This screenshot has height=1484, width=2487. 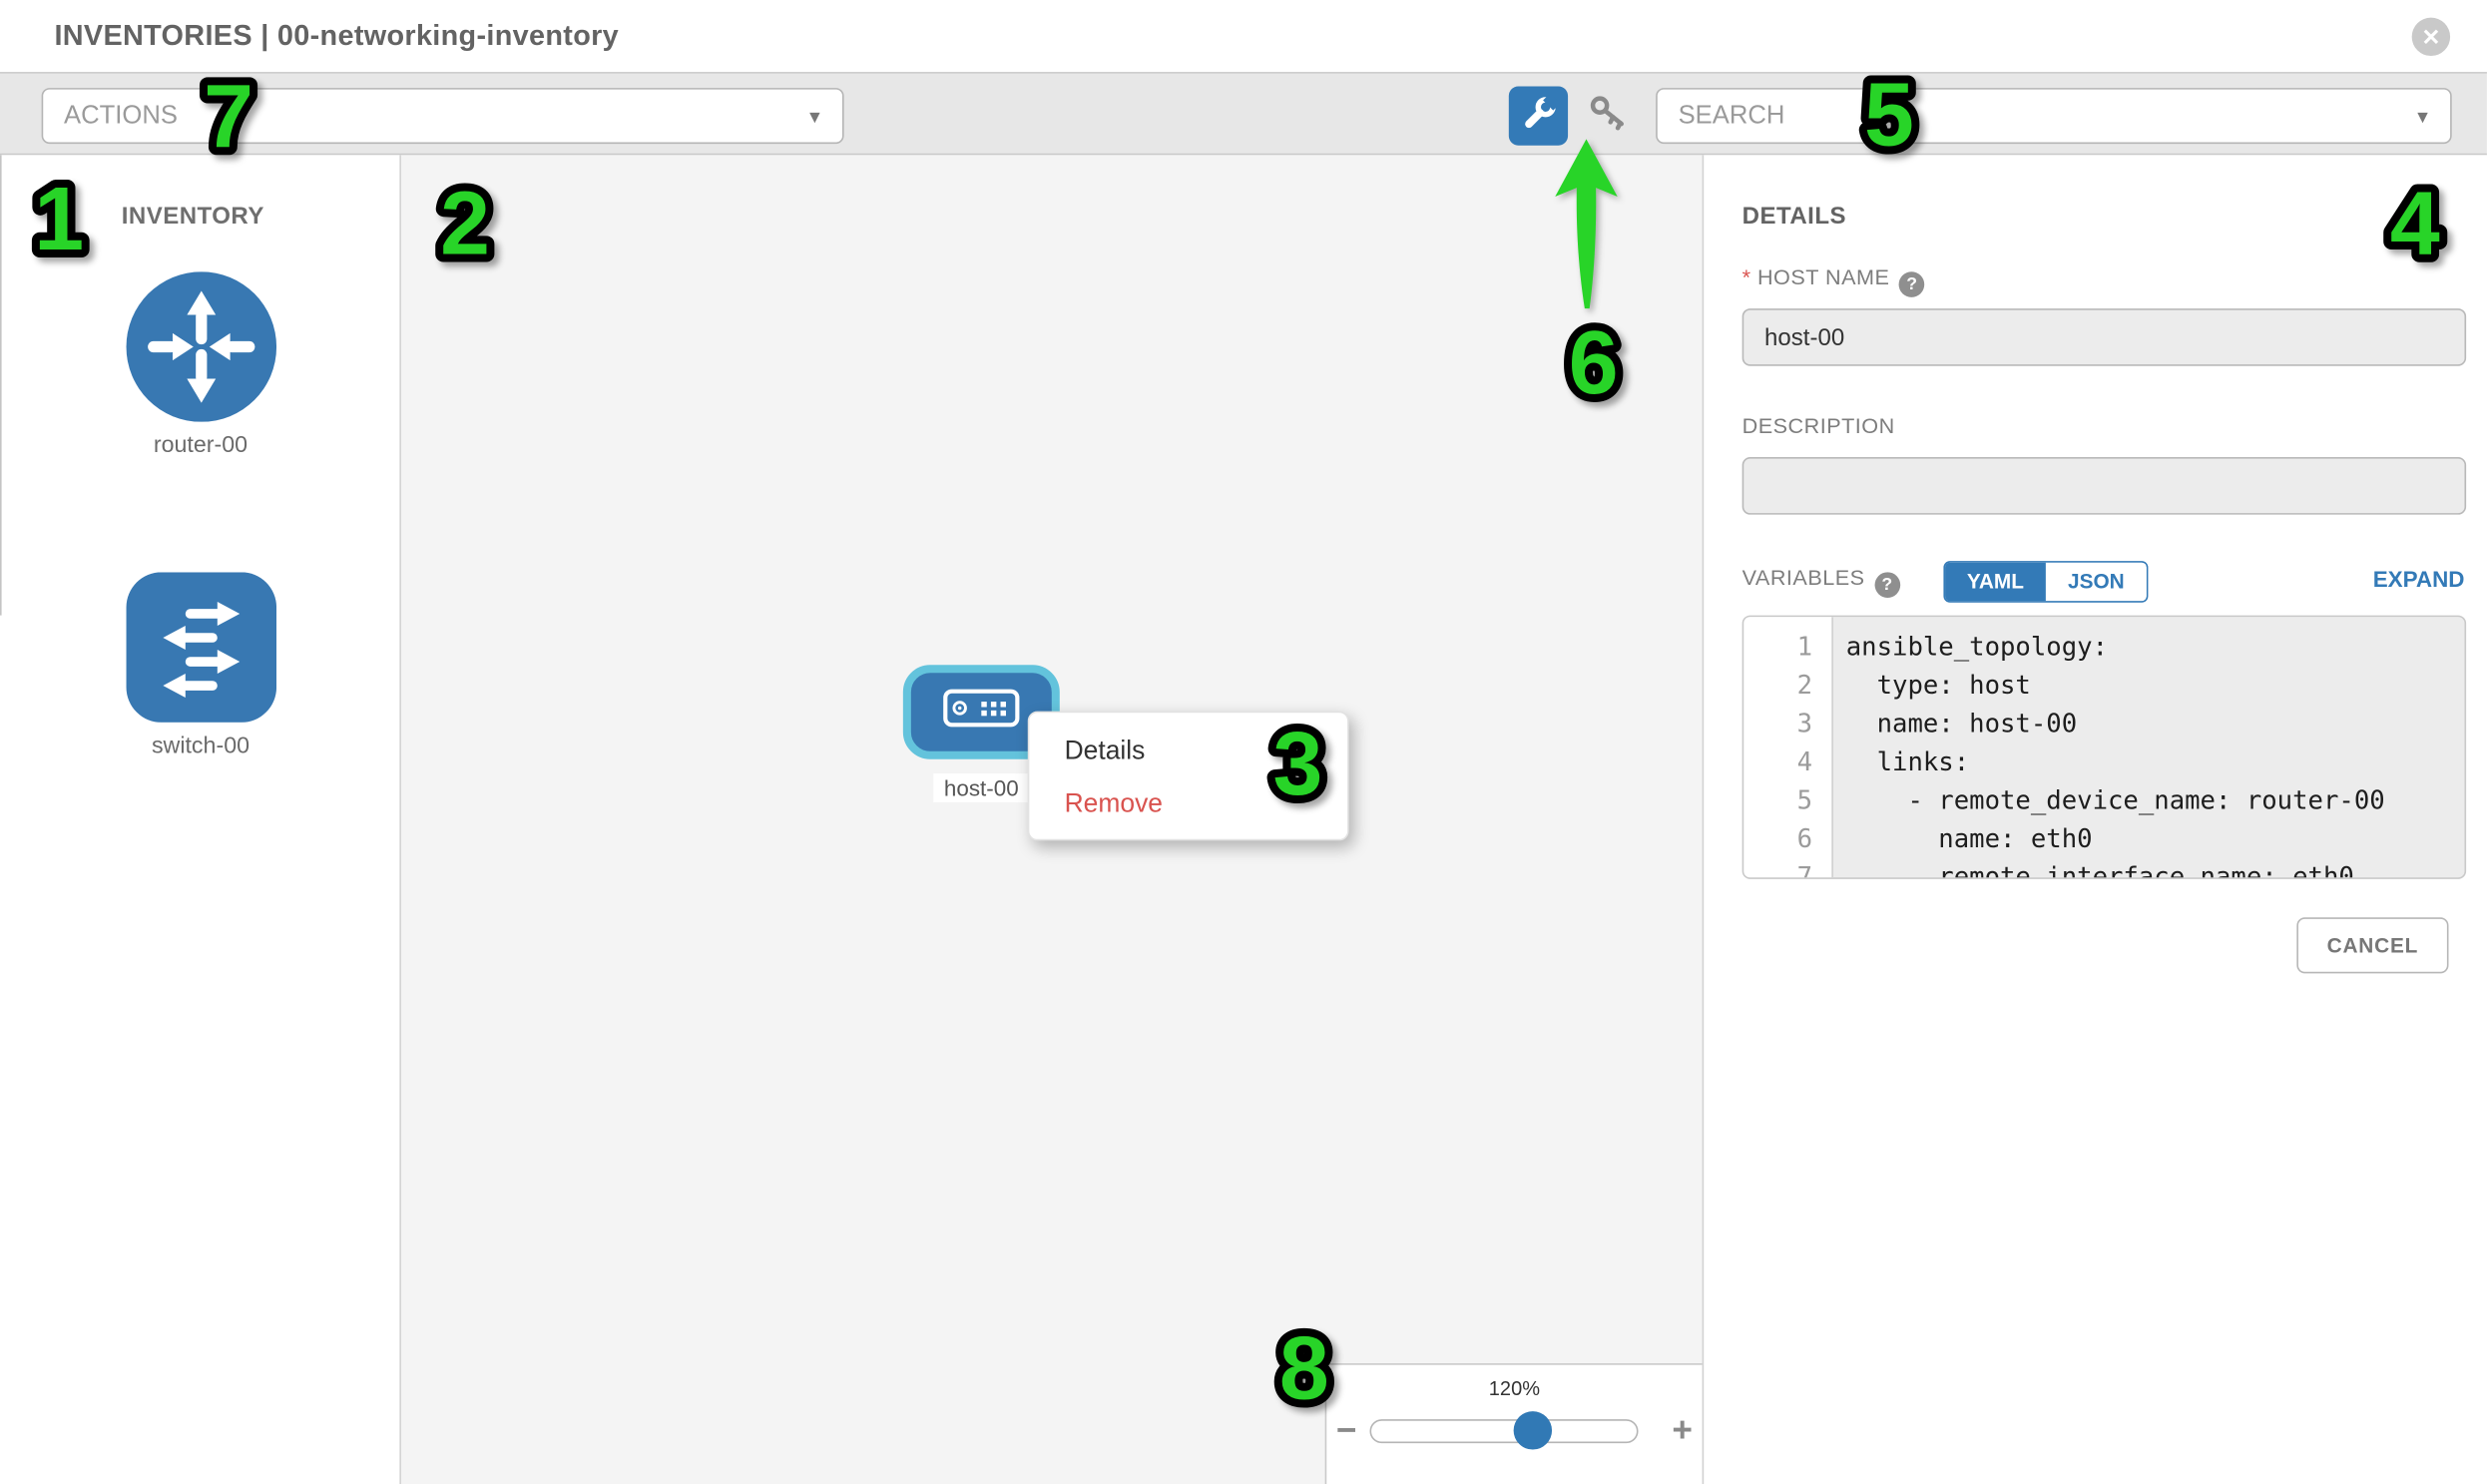 I want to click on router-icon, so click(x=200, y=346).